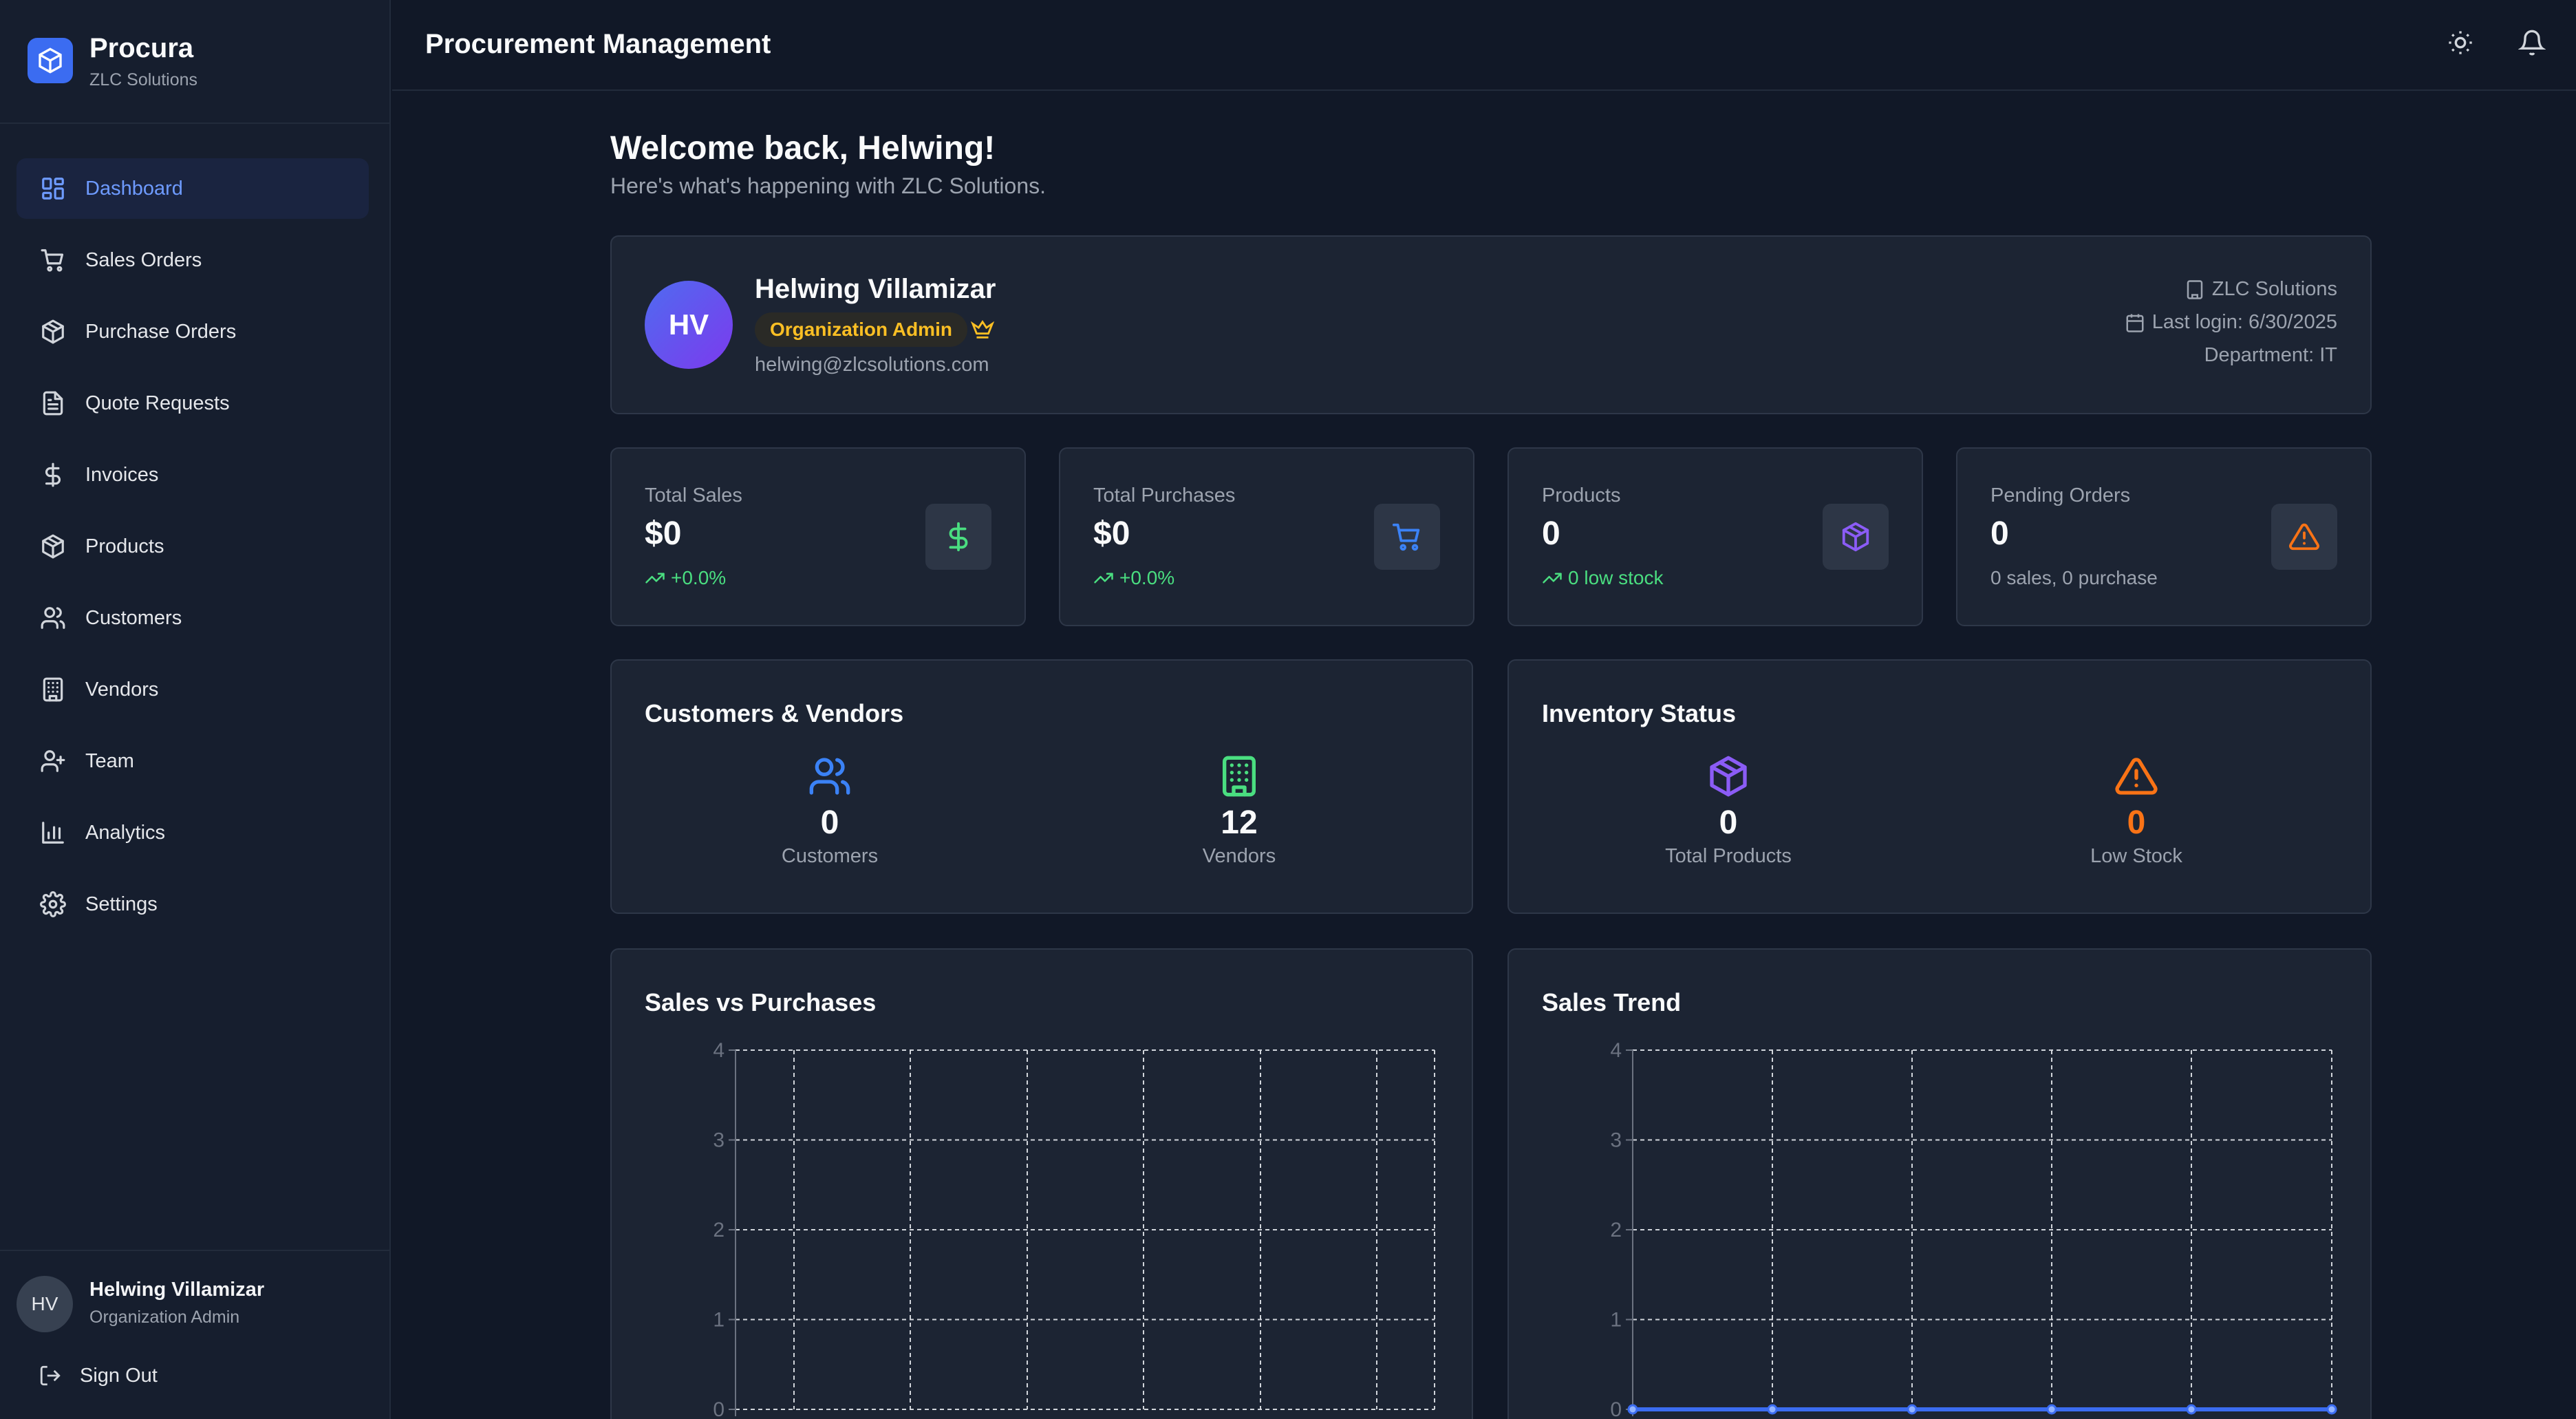 The width and height of the screenshot is (2576, 1419). Describe the element at coordinates (872, 365) in the screenshot. I see `profile-email: helwing@zlcsolutions.com` at that location.